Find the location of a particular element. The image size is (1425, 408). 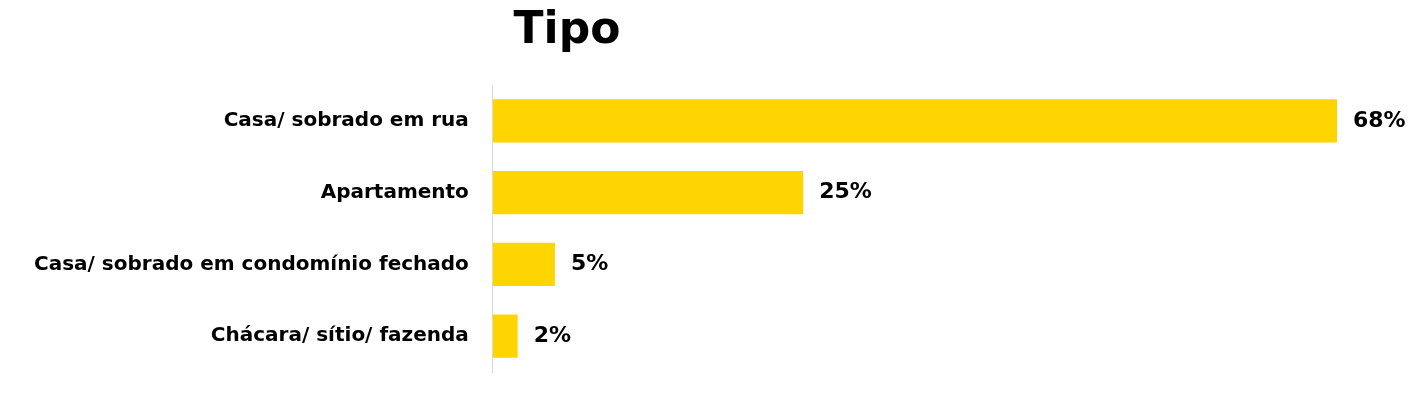

y-tick-label: Casa/ sobrado em condomínio fechado is located at coordinates (251, 262).